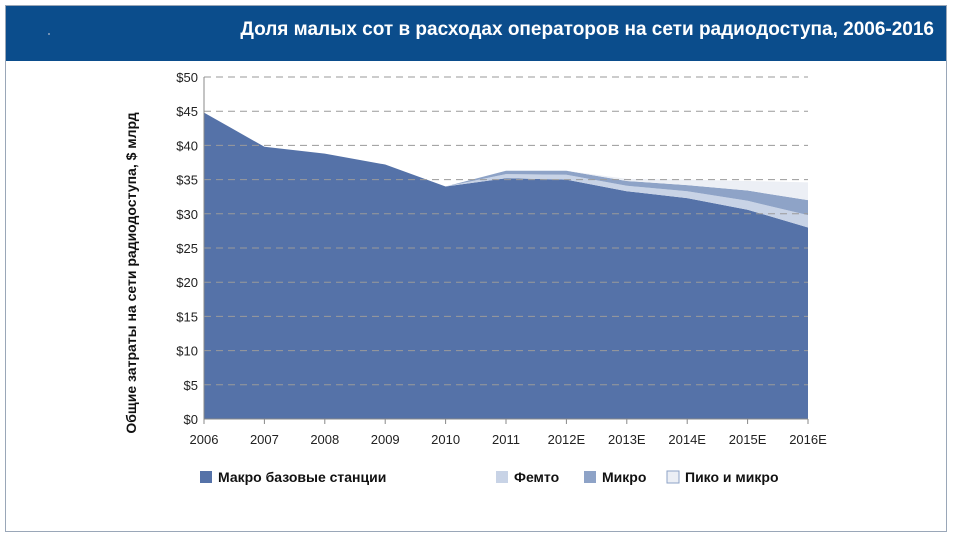 The width and height of the screenshot is (960, 540). I want to click on x-tick-label: 2009, so click(385, 439).